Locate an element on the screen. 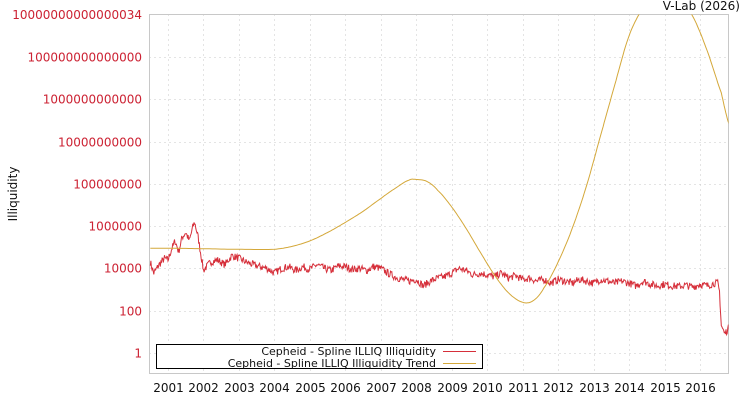 The width and height of the screenshot is (750, 400). y-tick-label: 1000000 is located at coordinates (115, 227).